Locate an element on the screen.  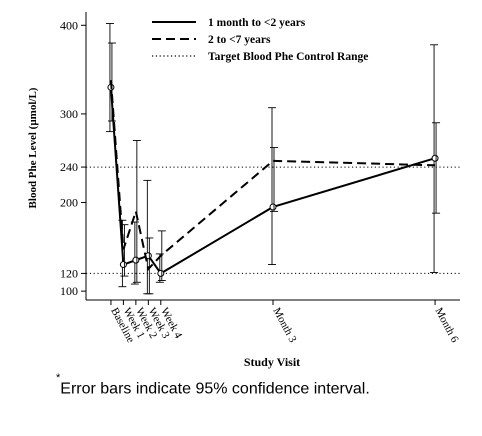
x-tick-label: Month 6 is located at coordinates (446, 325).